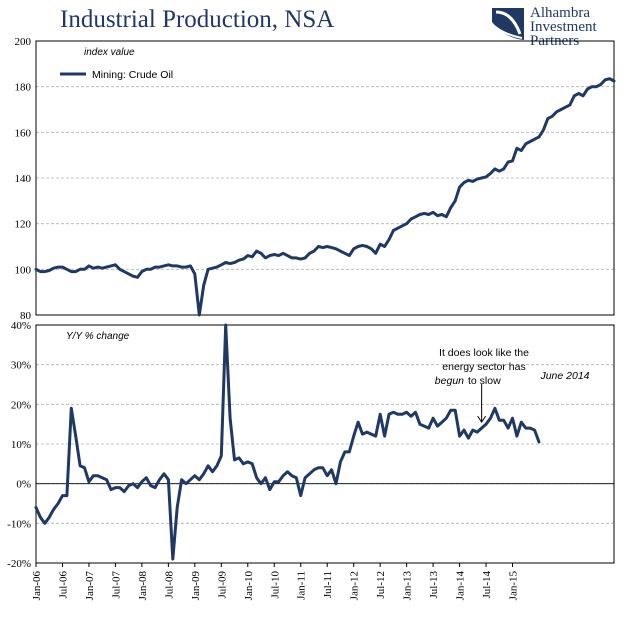 Image resolution: width=641 pixels, height=630 pixels. I want to click on legend-label: Mining: Crude Oil, so click(132, 75).